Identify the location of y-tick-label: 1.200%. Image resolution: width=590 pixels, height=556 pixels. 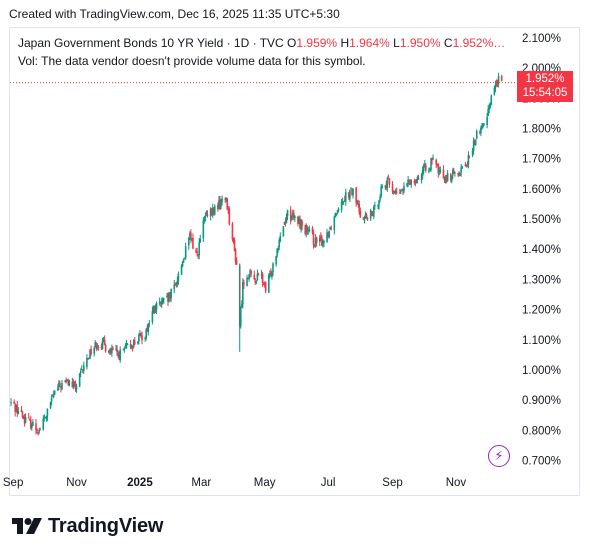
(541, 311).